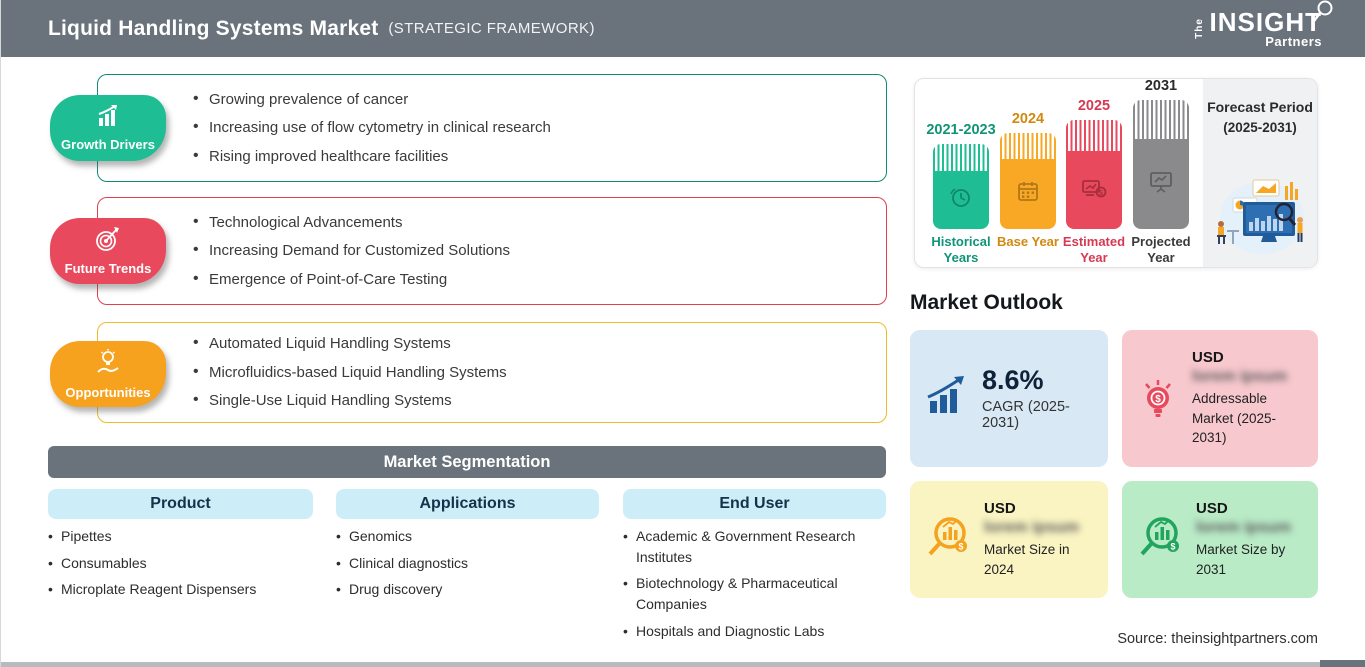  I want to click on opportunities-badge: Opportunities, so click(108, 374).